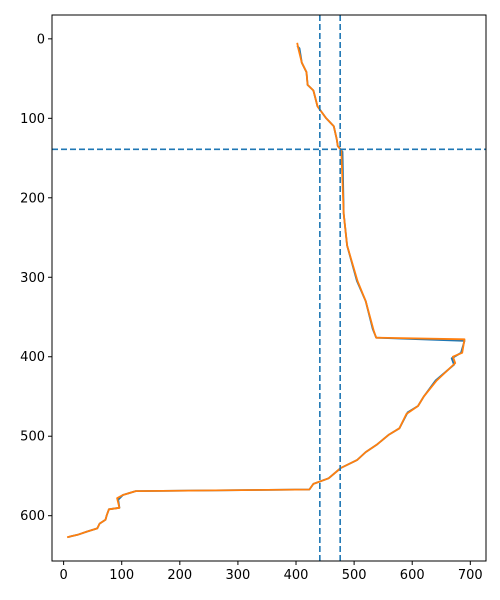 This screenshot has width=500, height=600. Describe the element at coordinates (32, 119) in the screenshot. I see `y-tick-label: 100` at that location.